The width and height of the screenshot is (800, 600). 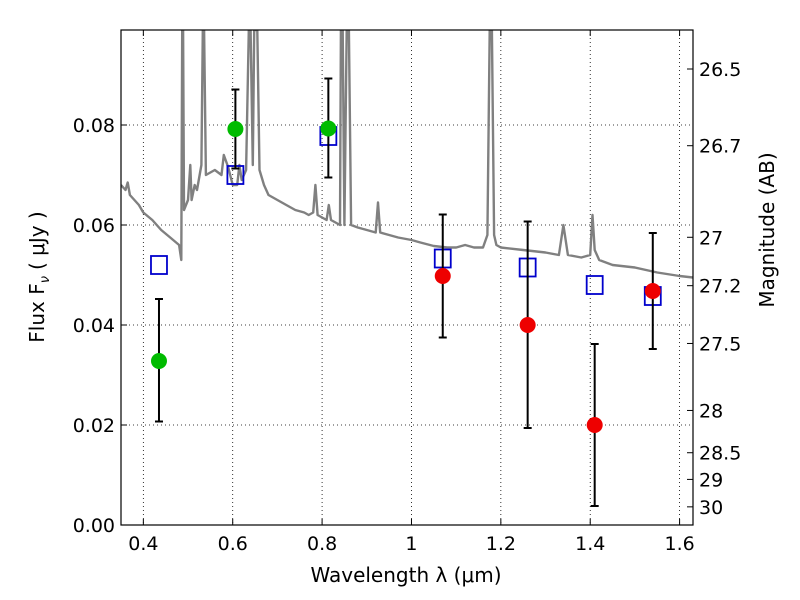 I want to click on right-tick-label: 27, so click(x=711, y=238).